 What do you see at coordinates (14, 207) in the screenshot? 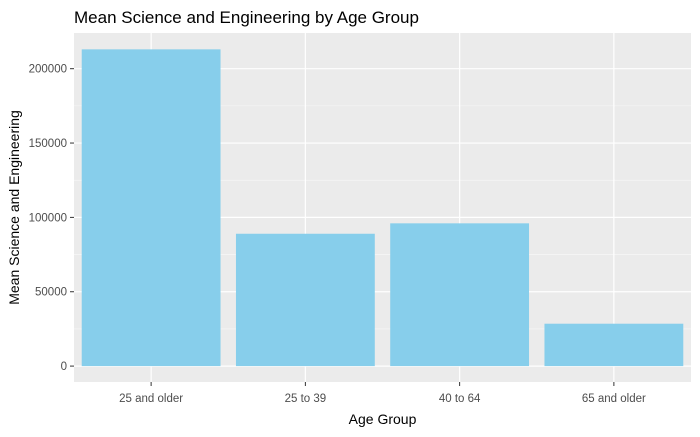
I see `y-axis-title: Mean Science and Engineering` at bounding box center [14, 207].